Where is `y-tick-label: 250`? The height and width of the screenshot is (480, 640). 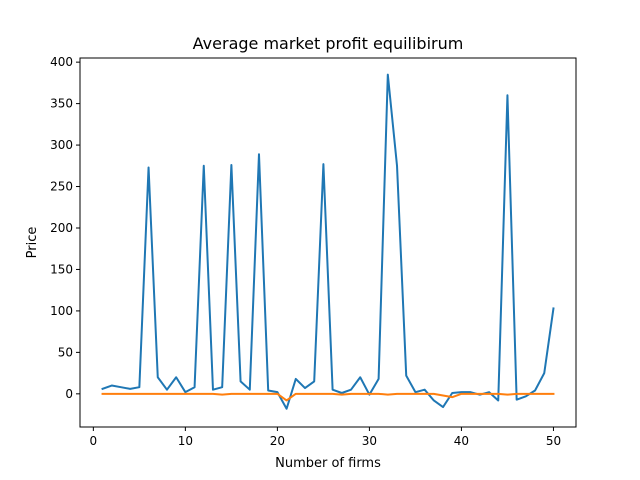
y-tick-label: 250 is located at coordinates (61, 187).